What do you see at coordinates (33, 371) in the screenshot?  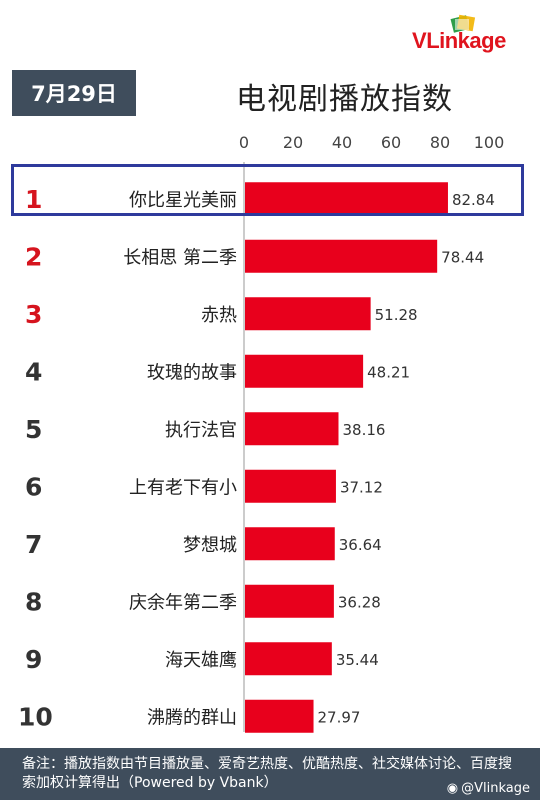 I see `rank-number: 4` at bounding box center [33, 371].